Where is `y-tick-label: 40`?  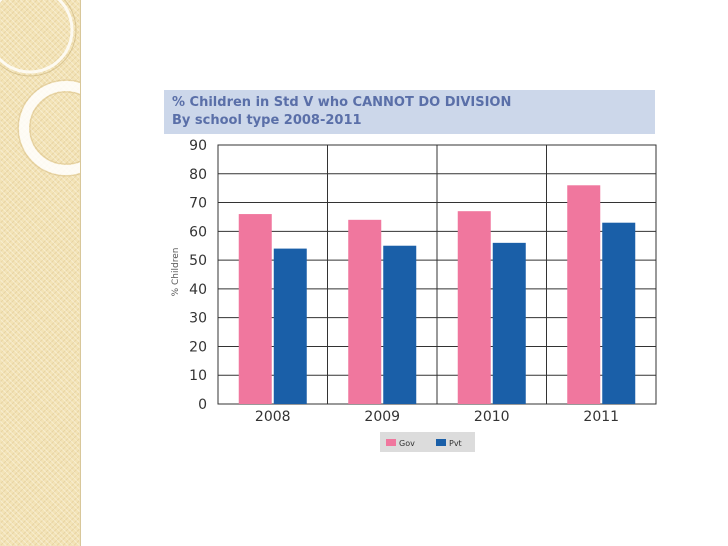 y-tick-label: 40 is located at coordinates (198, 290).